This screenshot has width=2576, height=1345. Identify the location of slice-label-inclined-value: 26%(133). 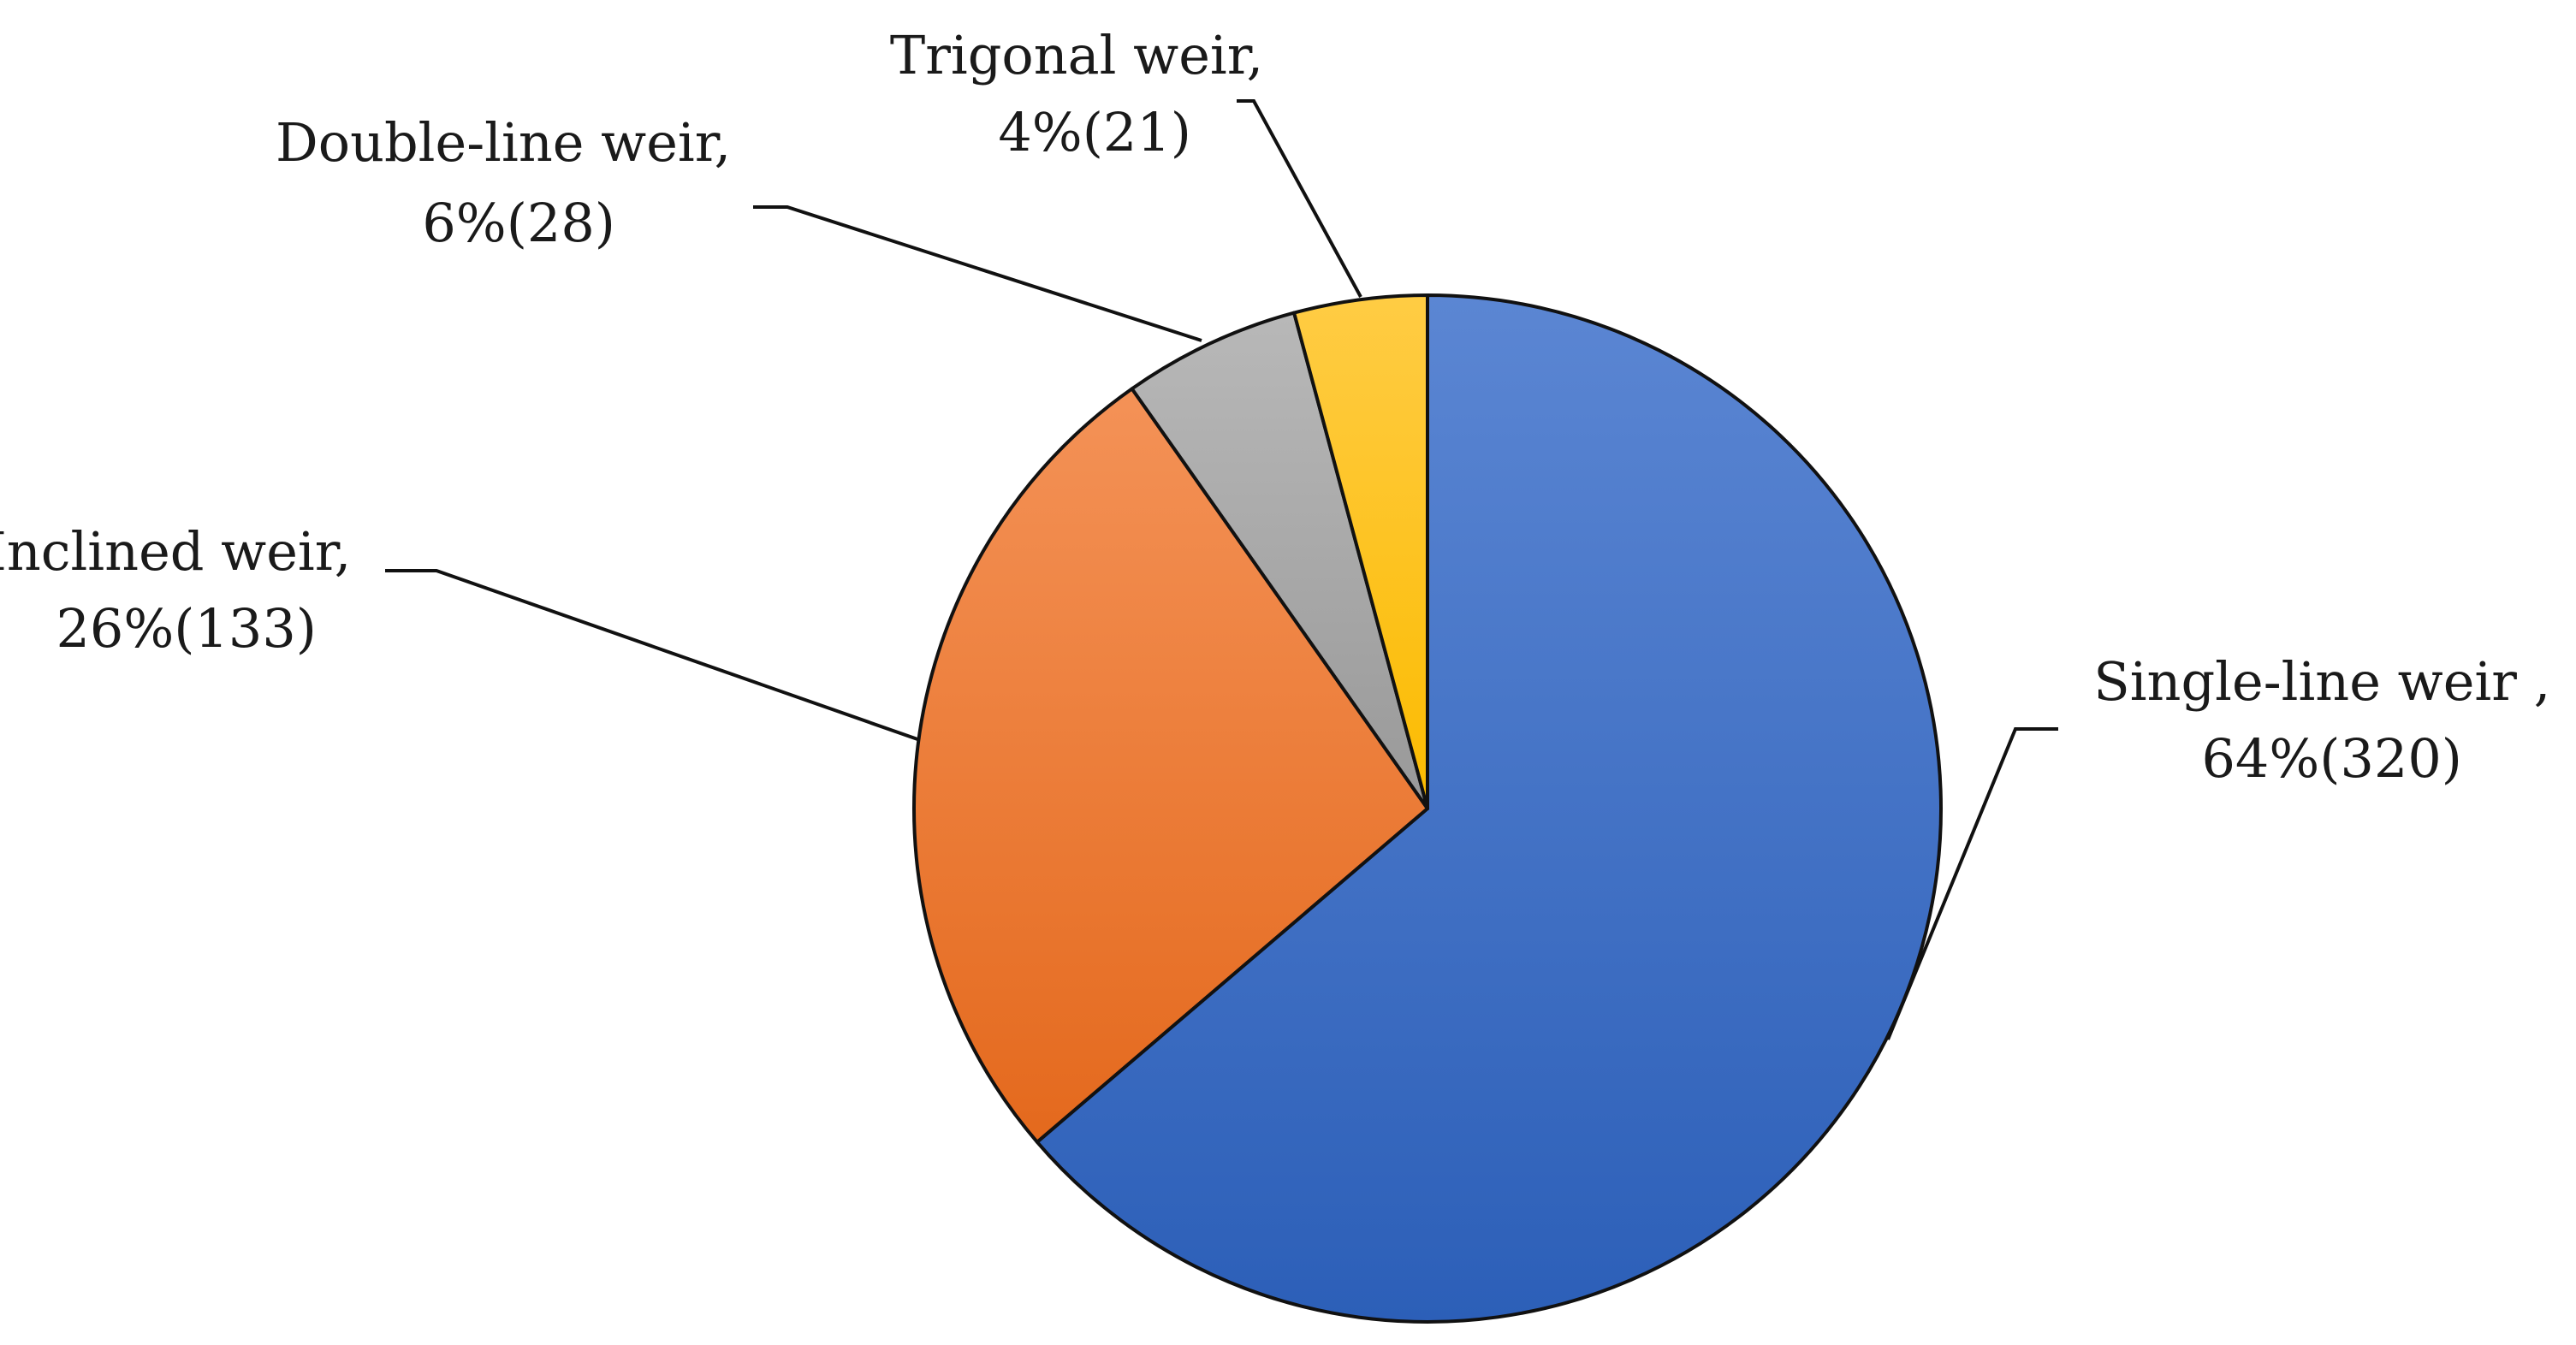
(186, 628).